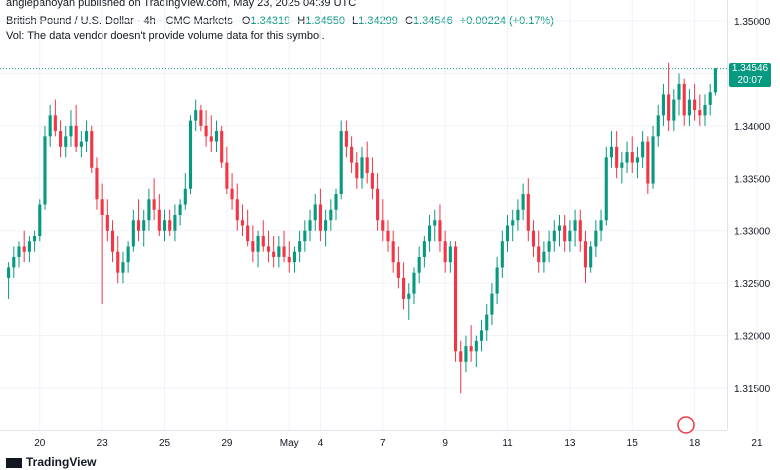 The height and width of the screenshot is (470, 780). Describe the element at coordinates (165, 443) in the screenshot. I see `x-tick-label: 25` at that location.